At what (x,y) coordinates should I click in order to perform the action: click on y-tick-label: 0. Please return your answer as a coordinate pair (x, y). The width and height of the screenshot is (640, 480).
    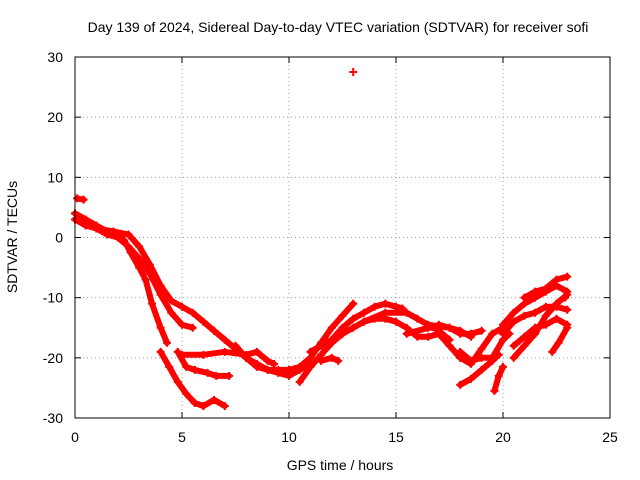
    Looking at the image, I should click on (59, 238).